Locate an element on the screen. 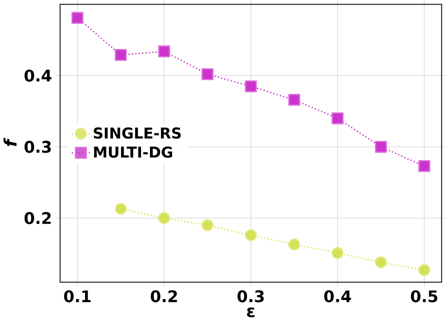  x-tick-label: 0.5 is located at coordinates (424, 296).